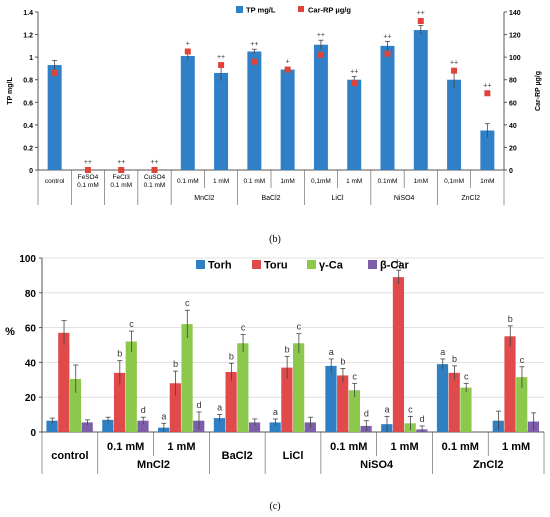 Image resolution: width=550 pixels, height=517 pixels. What do you see at coordinates (28, 13) in the screenshot?
I see `b-left-tick-label: 1.4` at bounding box center [28, 13].